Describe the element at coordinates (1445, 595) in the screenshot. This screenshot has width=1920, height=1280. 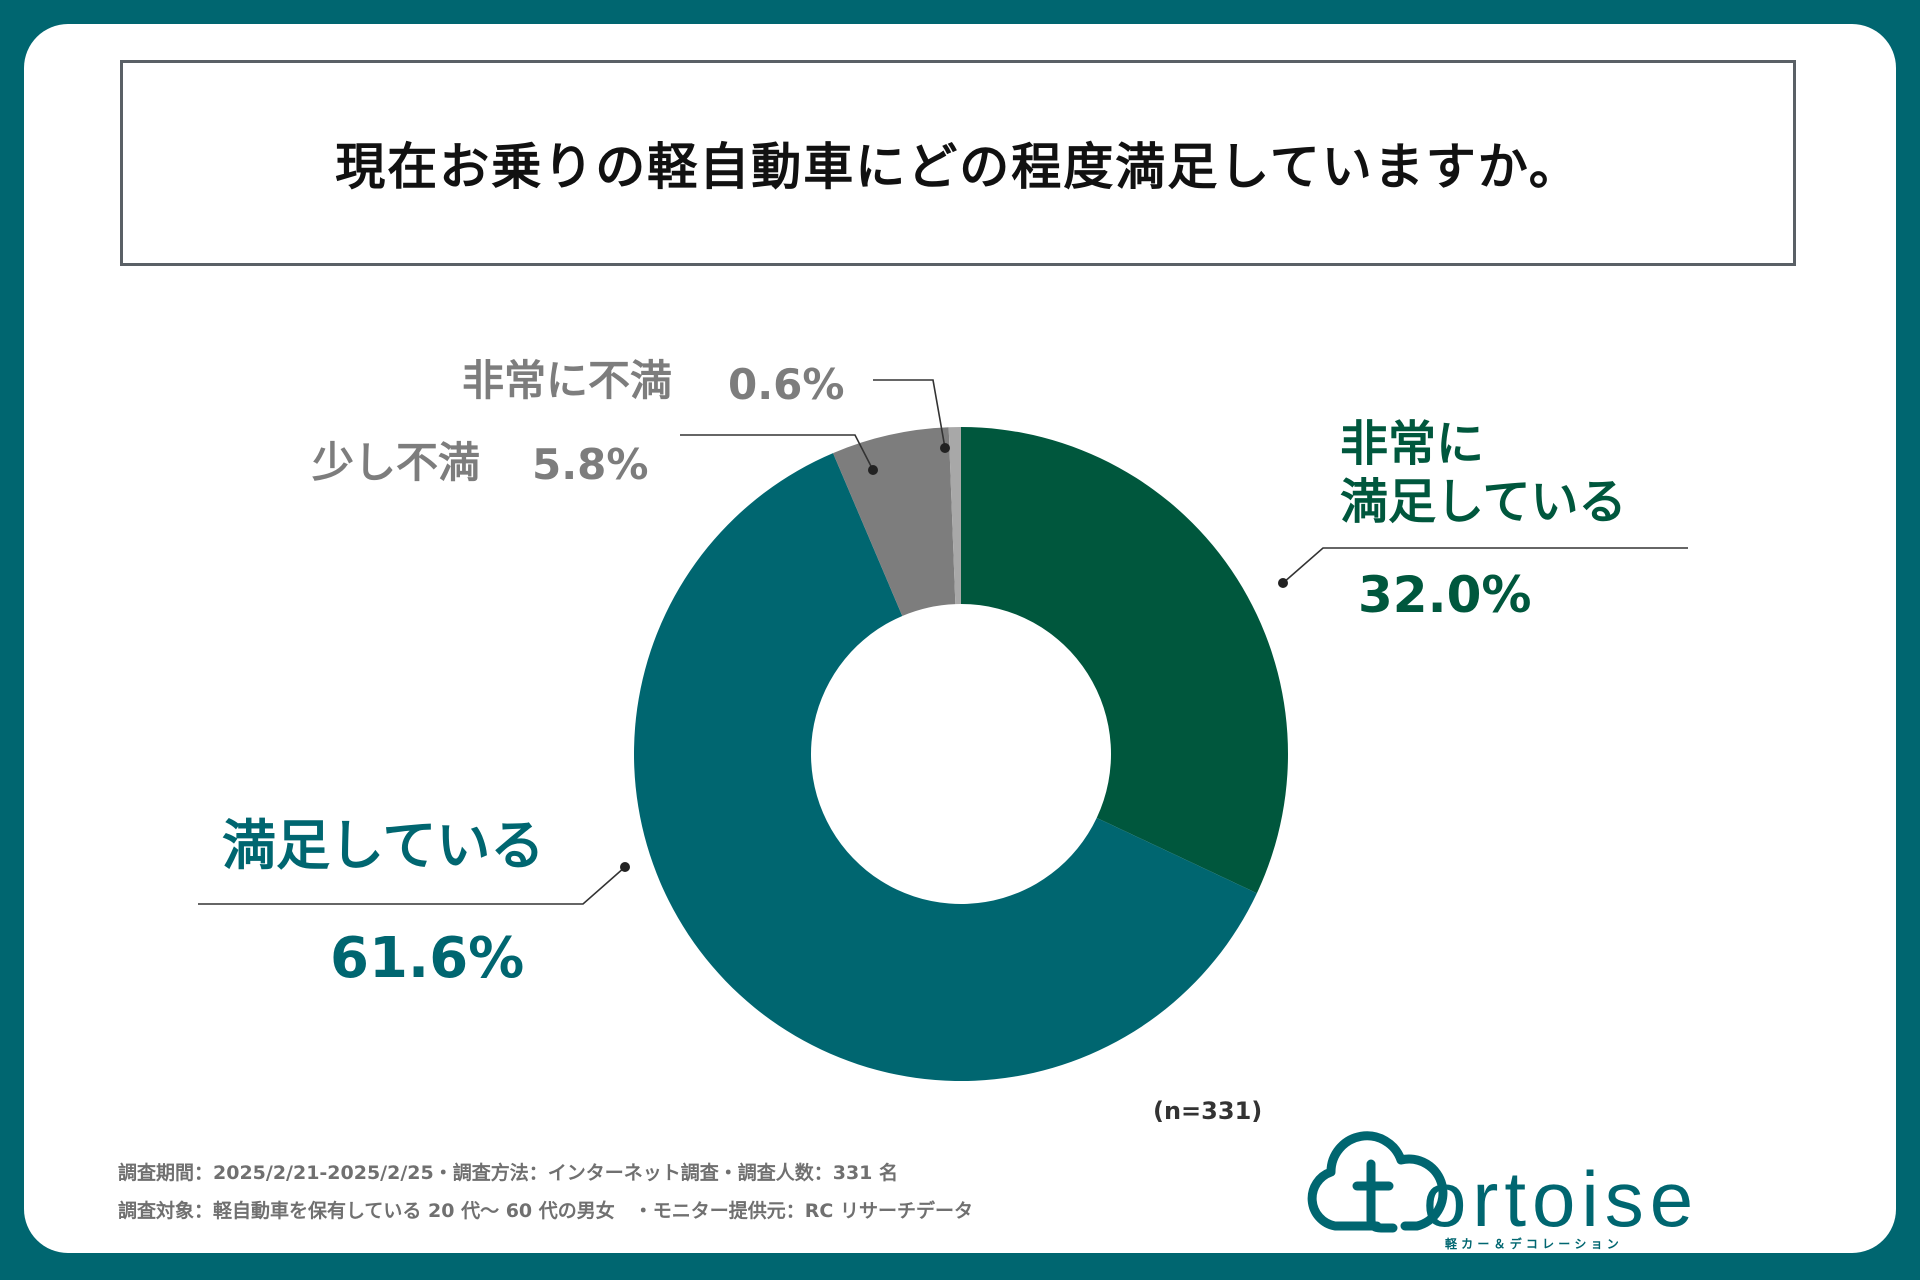
I see `value-very-satisfied: 32.0%` at that location.